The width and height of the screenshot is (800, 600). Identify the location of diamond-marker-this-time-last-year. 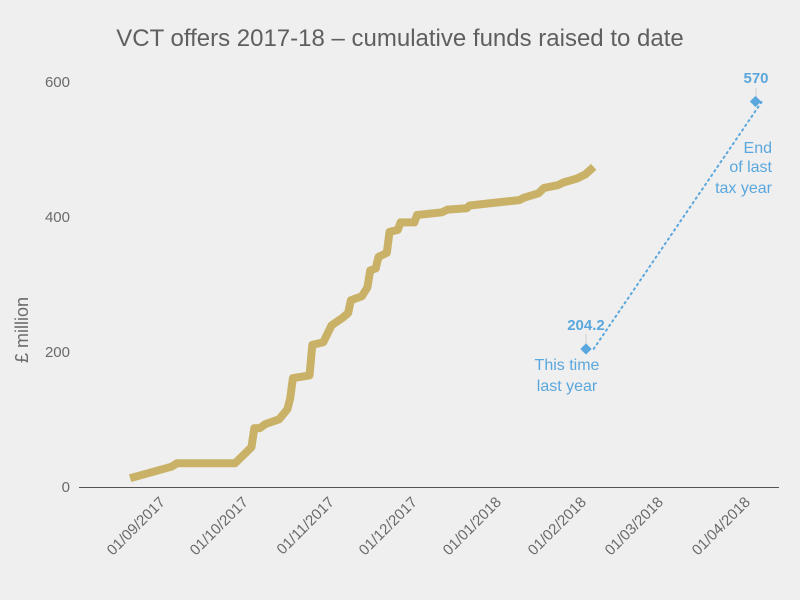
(586, 349).